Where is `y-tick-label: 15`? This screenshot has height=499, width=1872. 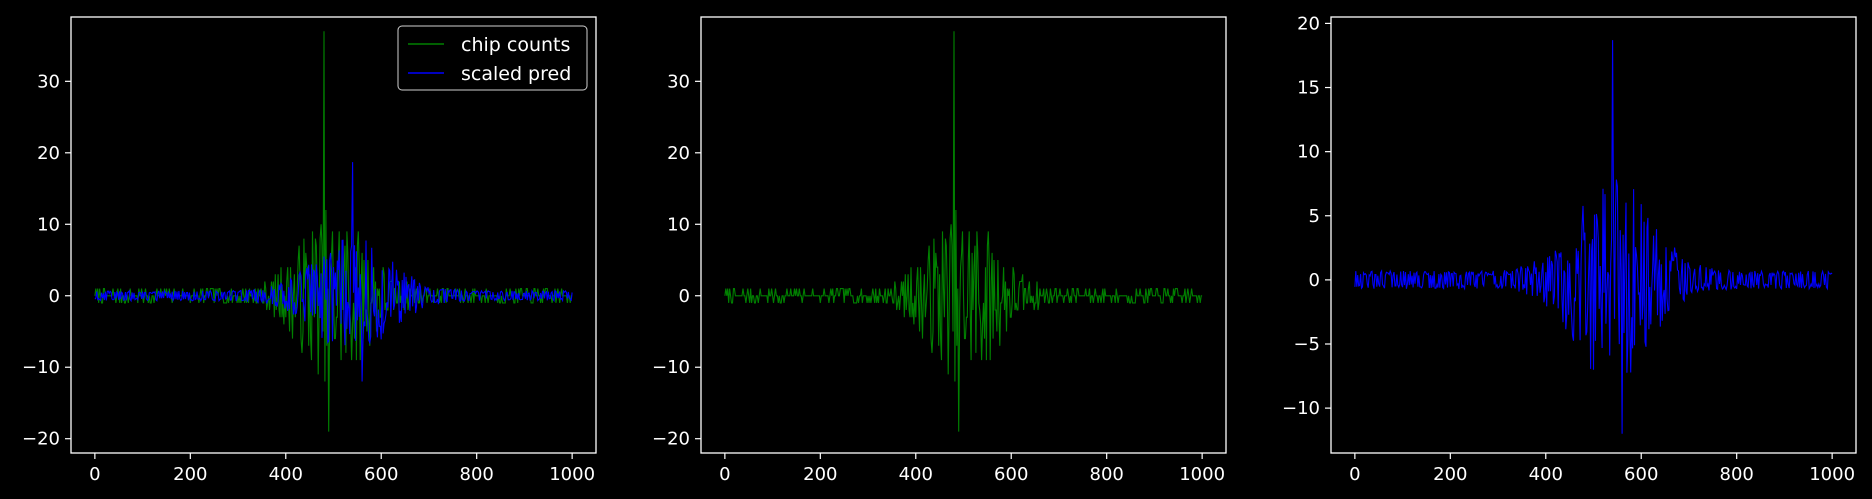 y-tick-label: 15 is located at coordinates (1308, 88).